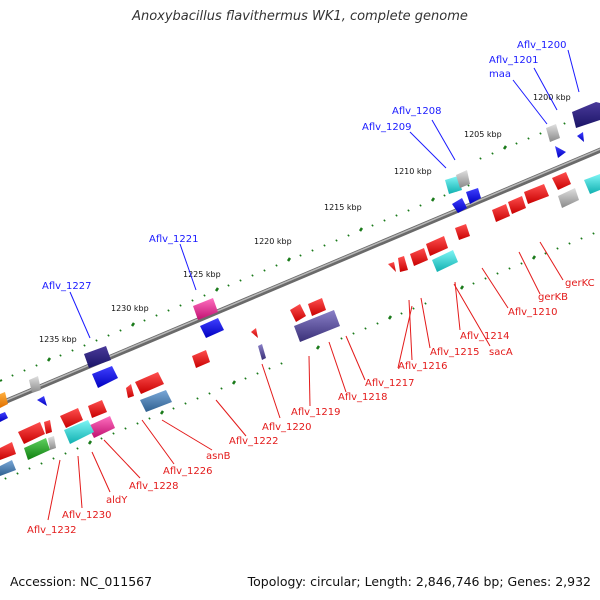  Describe the element at coordinates (130, 308) in the screenshot. I see `scale-label-1230: 1230 kbp` at that location.